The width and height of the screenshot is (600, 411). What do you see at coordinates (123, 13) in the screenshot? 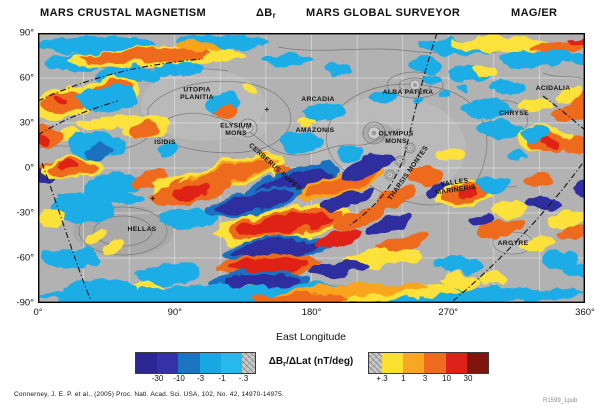
I see `figure-title-main: MARS CRUSTAL MAGNETISM` at bounding box center [123, 13].